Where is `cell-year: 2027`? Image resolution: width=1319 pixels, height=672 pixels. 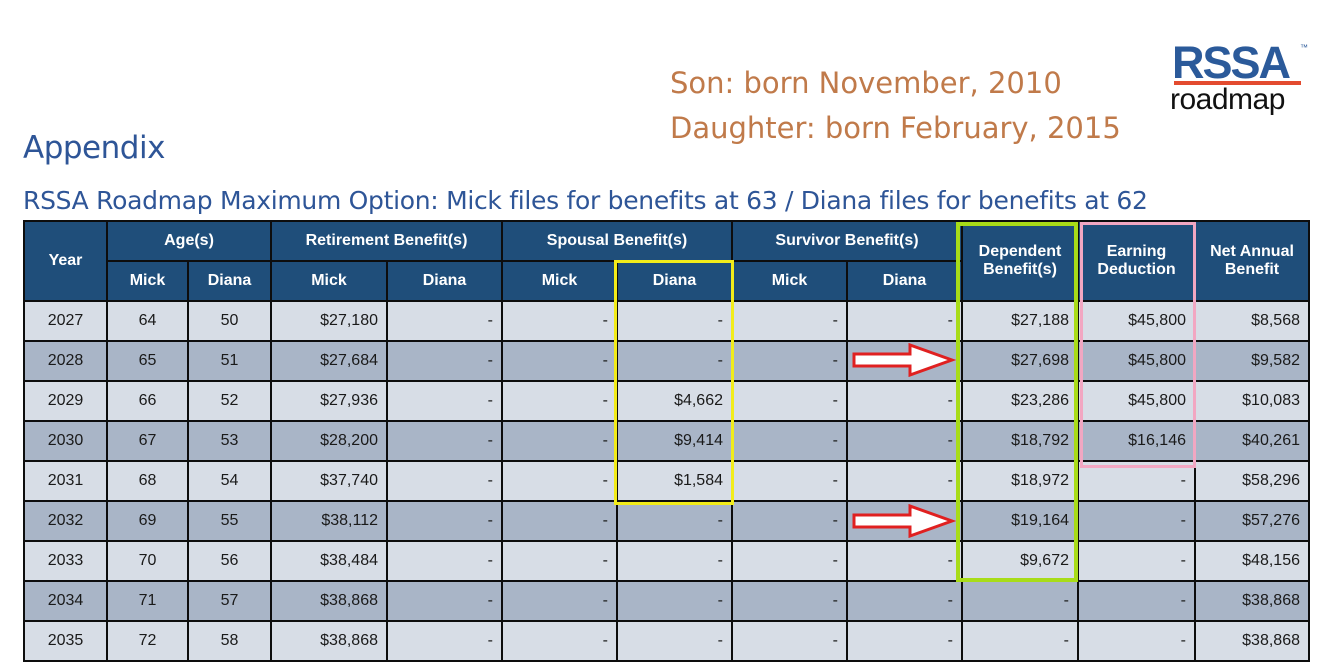 cell-year: 2027 is located at coordinates (65, 321).